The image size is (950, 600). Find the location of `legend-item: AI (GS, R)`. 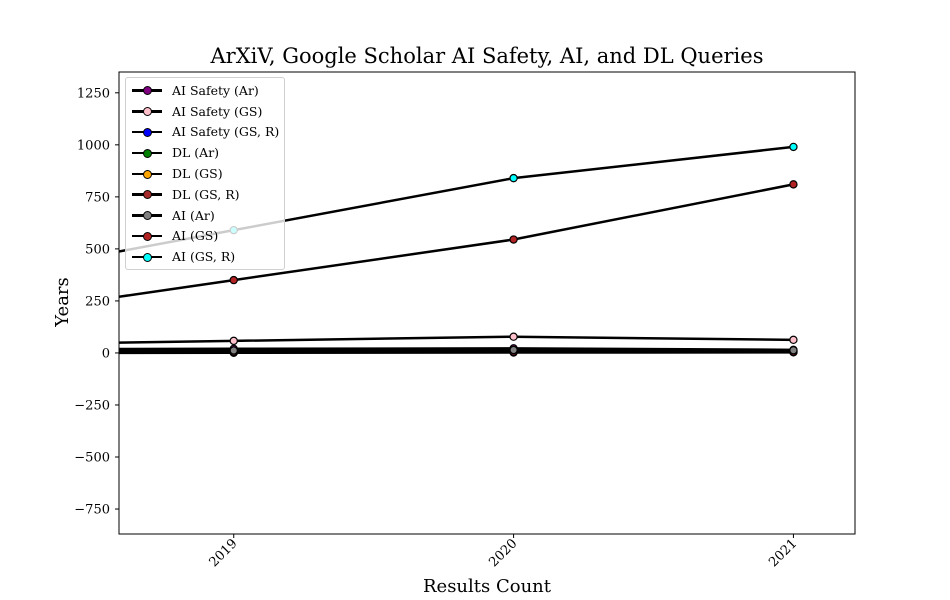

legend-item: AI (GS, R) is located at coordinates (205, 256).